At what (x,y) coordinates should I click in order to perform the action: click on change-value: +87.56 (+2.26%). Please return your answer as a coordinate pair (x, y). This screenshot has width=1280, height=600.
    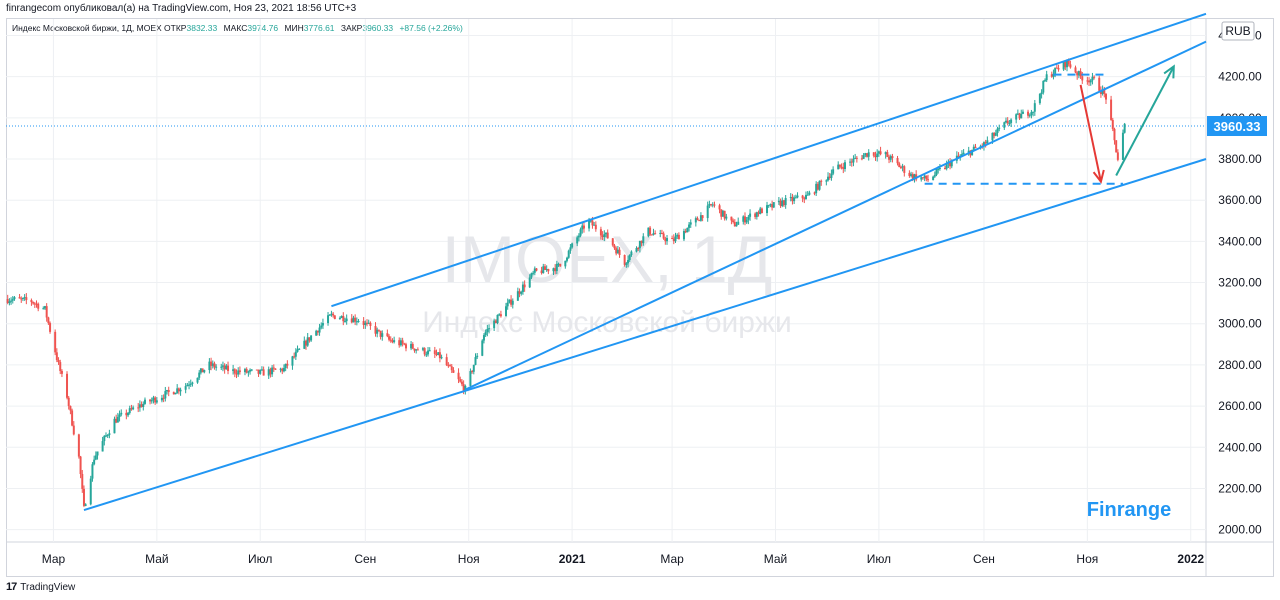
    Looking at the image, I should click on (431, 28).